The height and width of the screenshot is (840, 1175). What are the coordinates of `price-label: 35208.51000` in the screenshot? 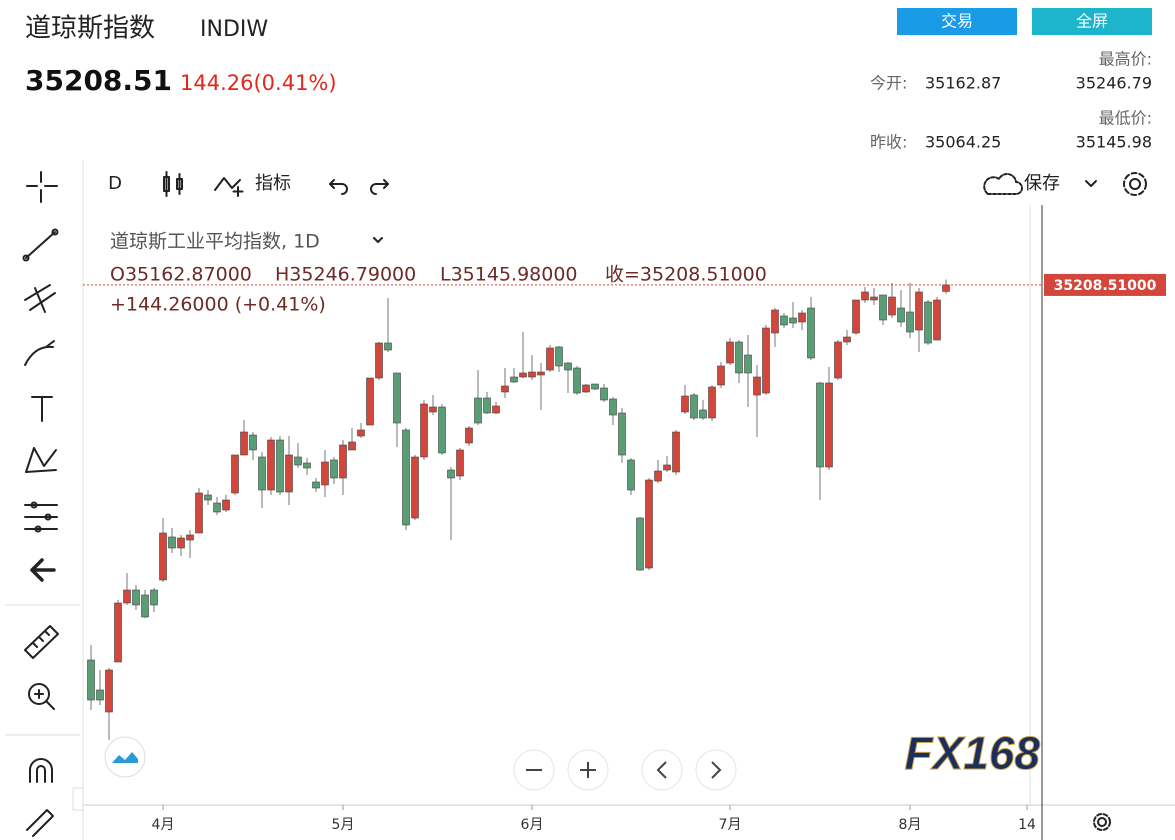 It's located at (1105, 286).